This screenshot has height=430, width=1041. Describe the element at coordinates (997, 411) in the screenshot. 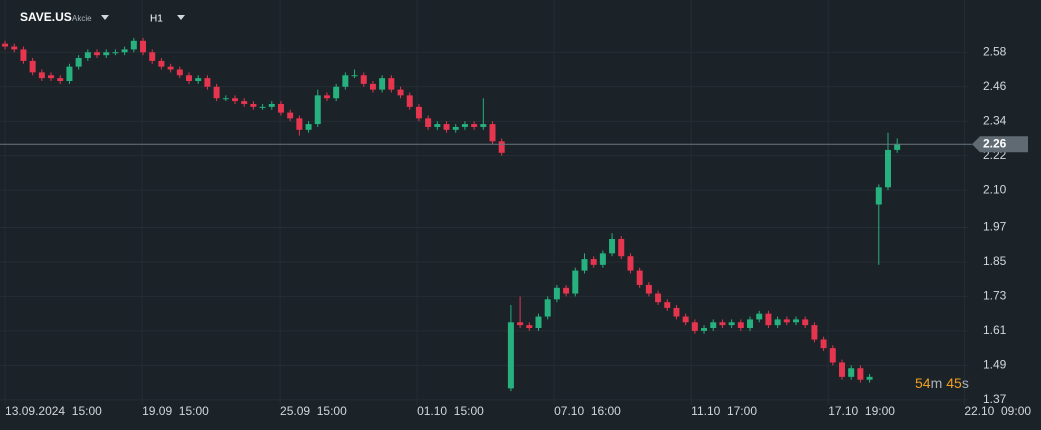

I see `x-tick-label: 22.10 09:00` at that location.